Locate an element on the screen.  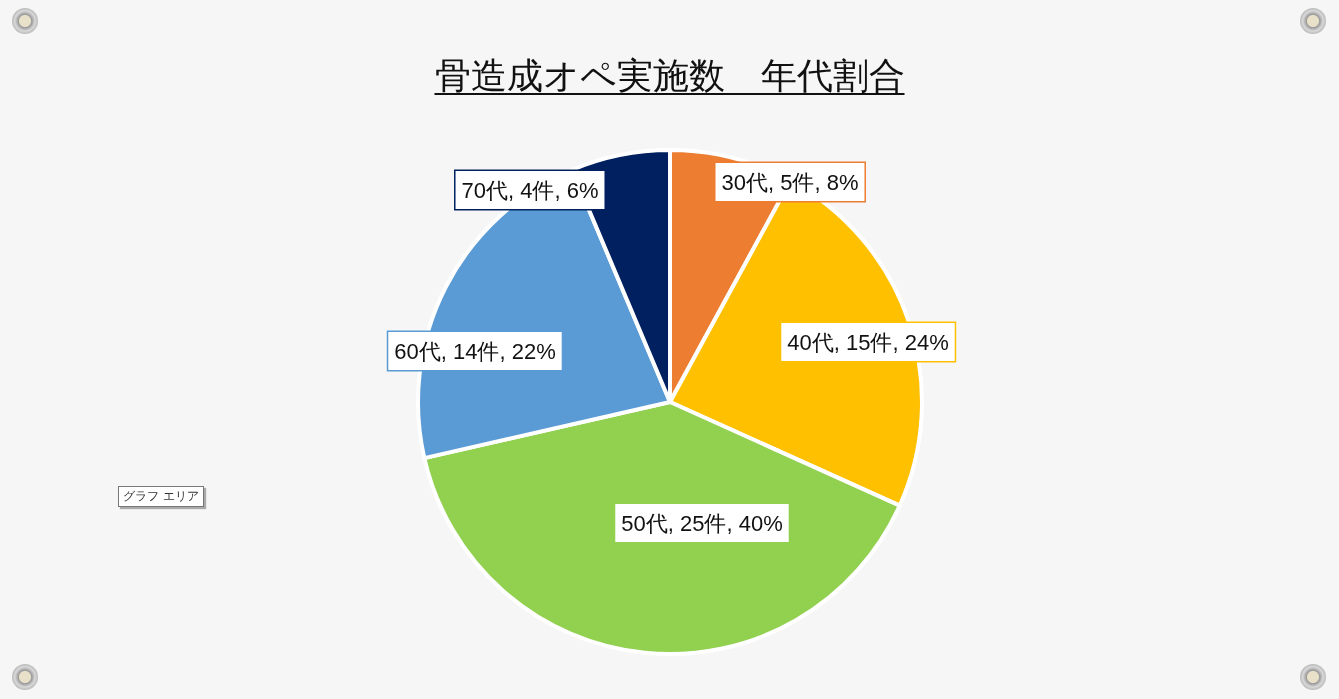
slice-label: 60代, 14件, 22% is located at coordinates (475, 351).